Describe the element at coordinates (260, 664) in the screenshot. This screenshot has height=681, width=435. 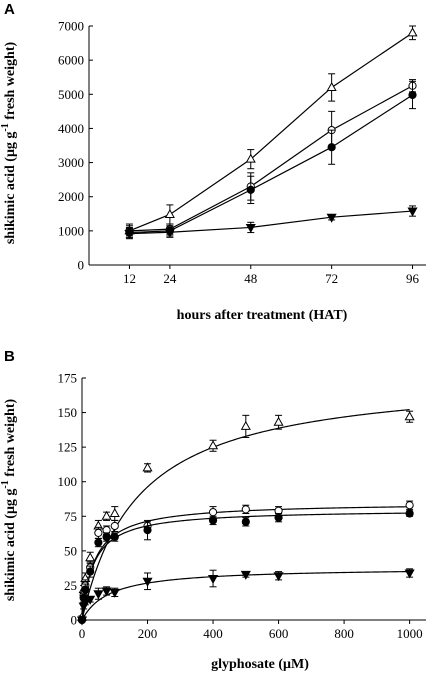
I see `panel-b-x-axis-title: glyphosate (μM)` at that location.